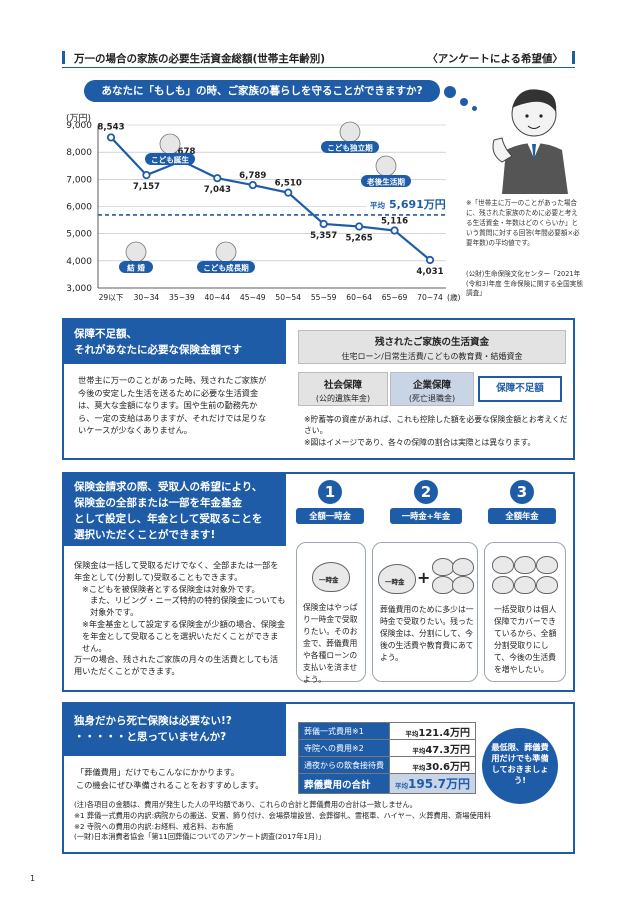 Image resolution: width=636 pixels, height=900 pixels. I want to click on section-funeral-cost, so click(318, 778).